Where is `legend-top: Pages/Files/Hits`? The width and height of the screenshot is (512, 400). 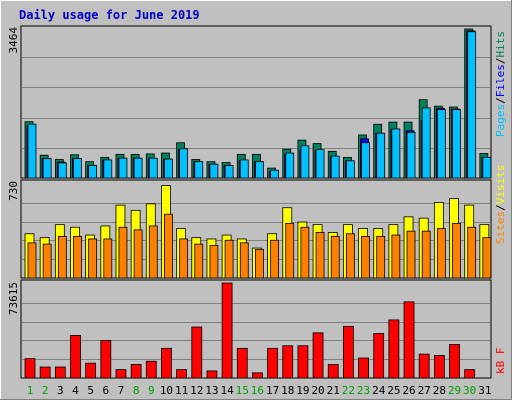 legend-top: Pages/Files/Hits is located at coordinates (500, 84).